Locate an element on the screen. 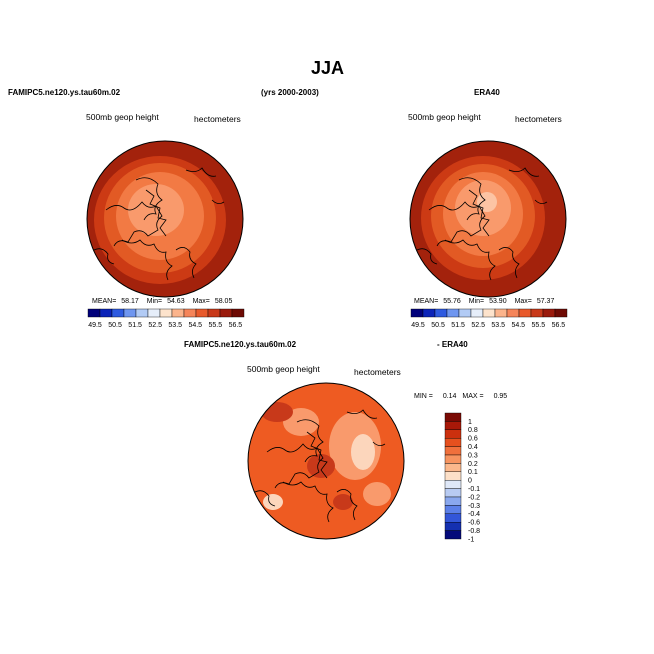 Image resolution: width=654 pixels, height=654 pixels. obs-contour-core is located at coordinates (487, 202).